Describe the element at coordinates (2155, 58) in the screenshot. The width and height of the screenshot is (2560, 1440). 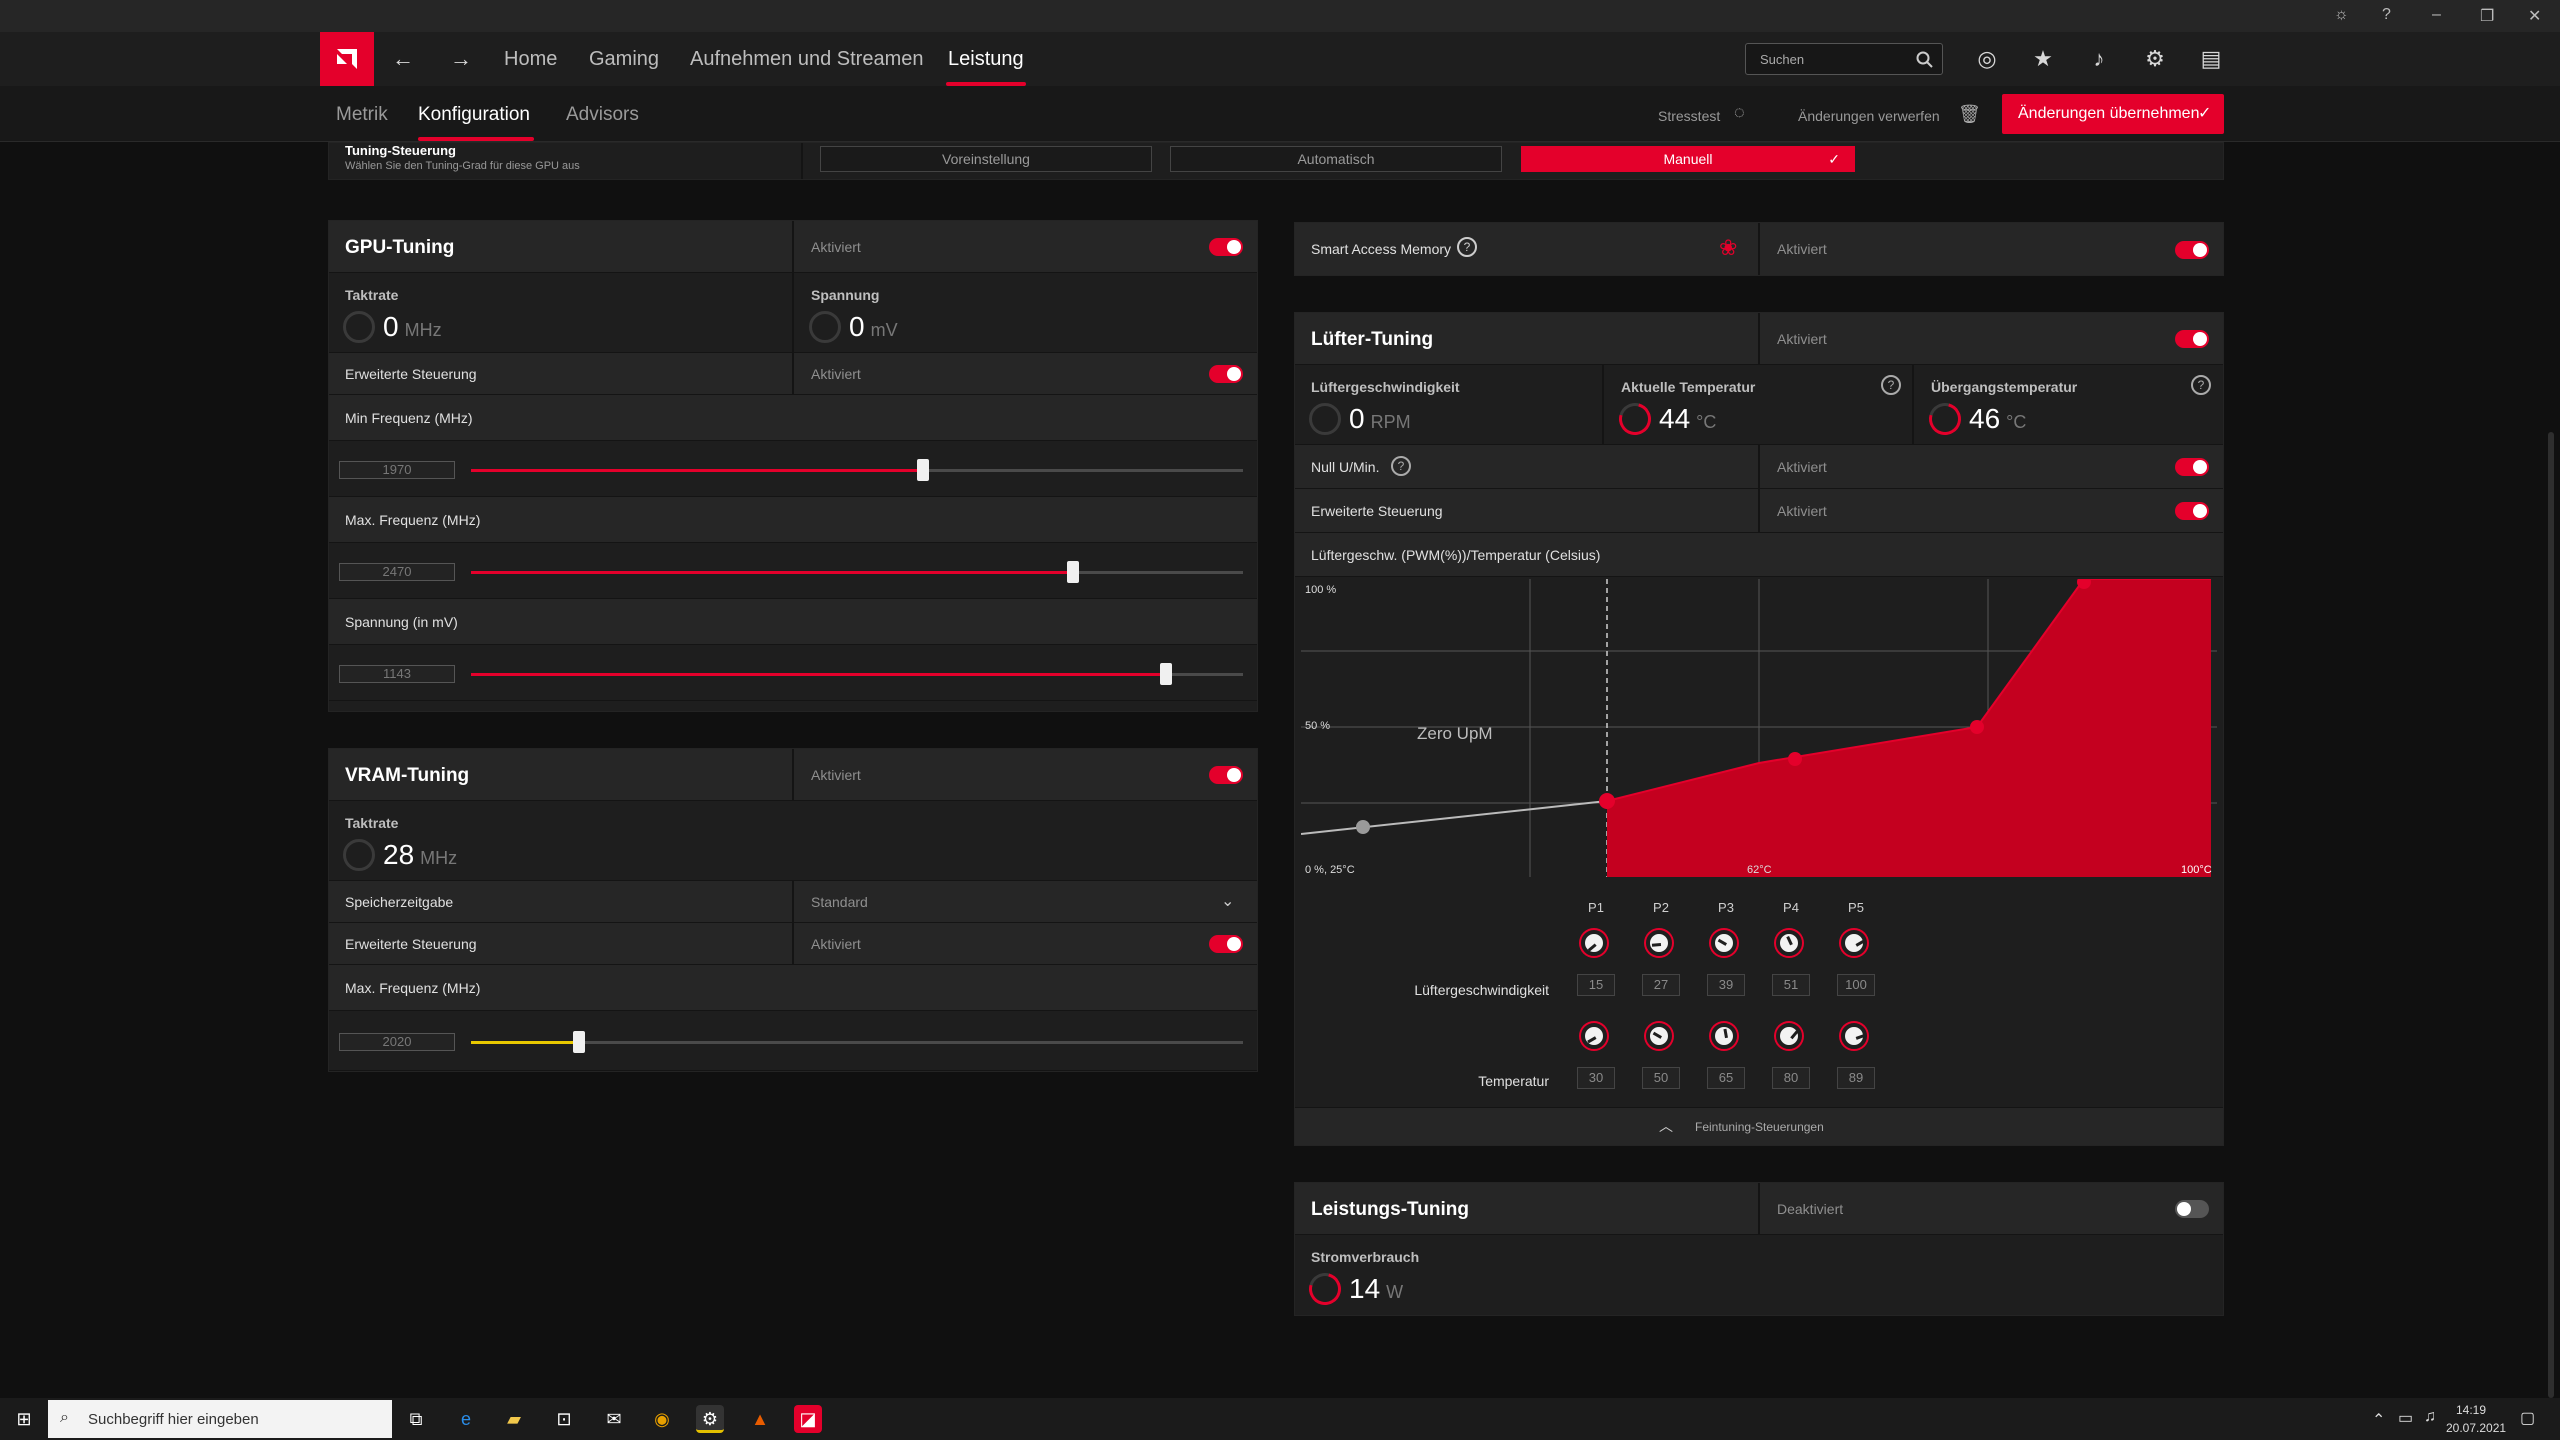
I see `gear-icon: ⚙` at that location.